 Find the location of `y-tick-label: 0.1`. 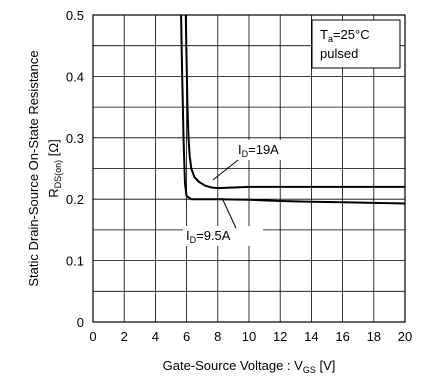

y-tick-label: 0.1 is located at coordinates (75, 261).